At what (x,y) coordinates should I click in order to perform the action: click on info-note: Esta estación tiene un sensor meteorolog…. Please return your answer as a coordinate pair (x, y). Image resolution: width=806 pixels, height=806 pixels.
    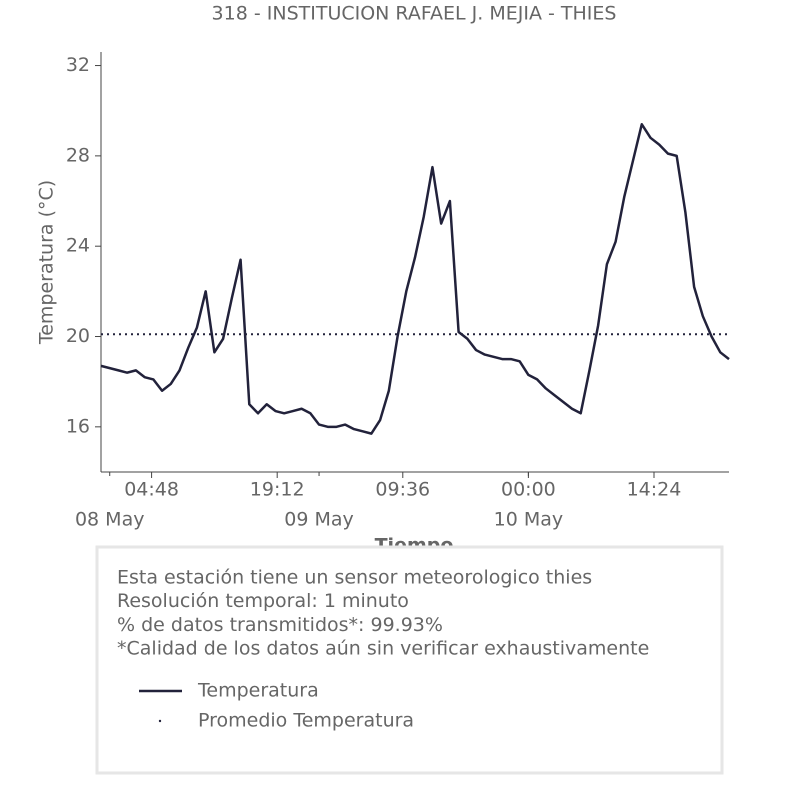
    Looking at the image, I should click on (354, 578).